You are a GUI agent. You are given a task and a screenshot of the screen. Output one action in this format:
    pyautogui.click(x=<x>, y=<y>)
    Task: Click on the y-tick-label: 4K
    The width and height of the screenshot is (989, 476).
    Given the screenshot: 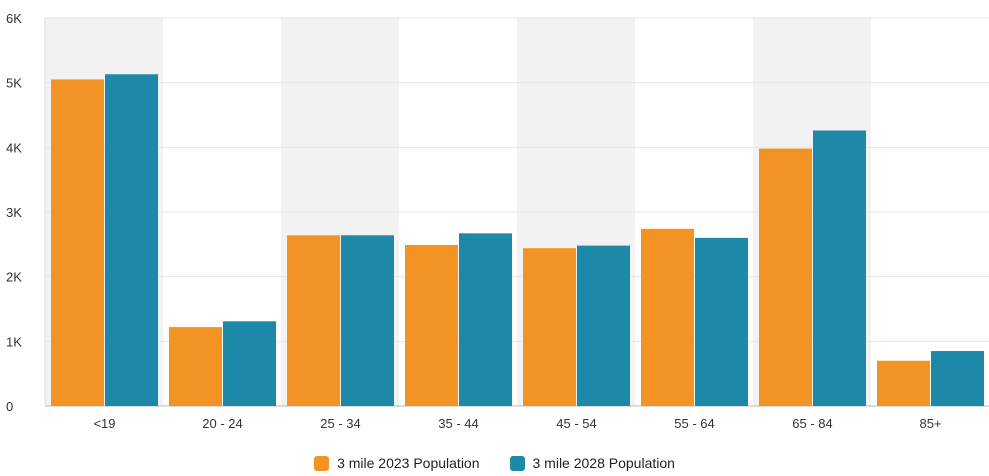 What is the action you would take?
    pyautogui.click(x=14, y=147)
    